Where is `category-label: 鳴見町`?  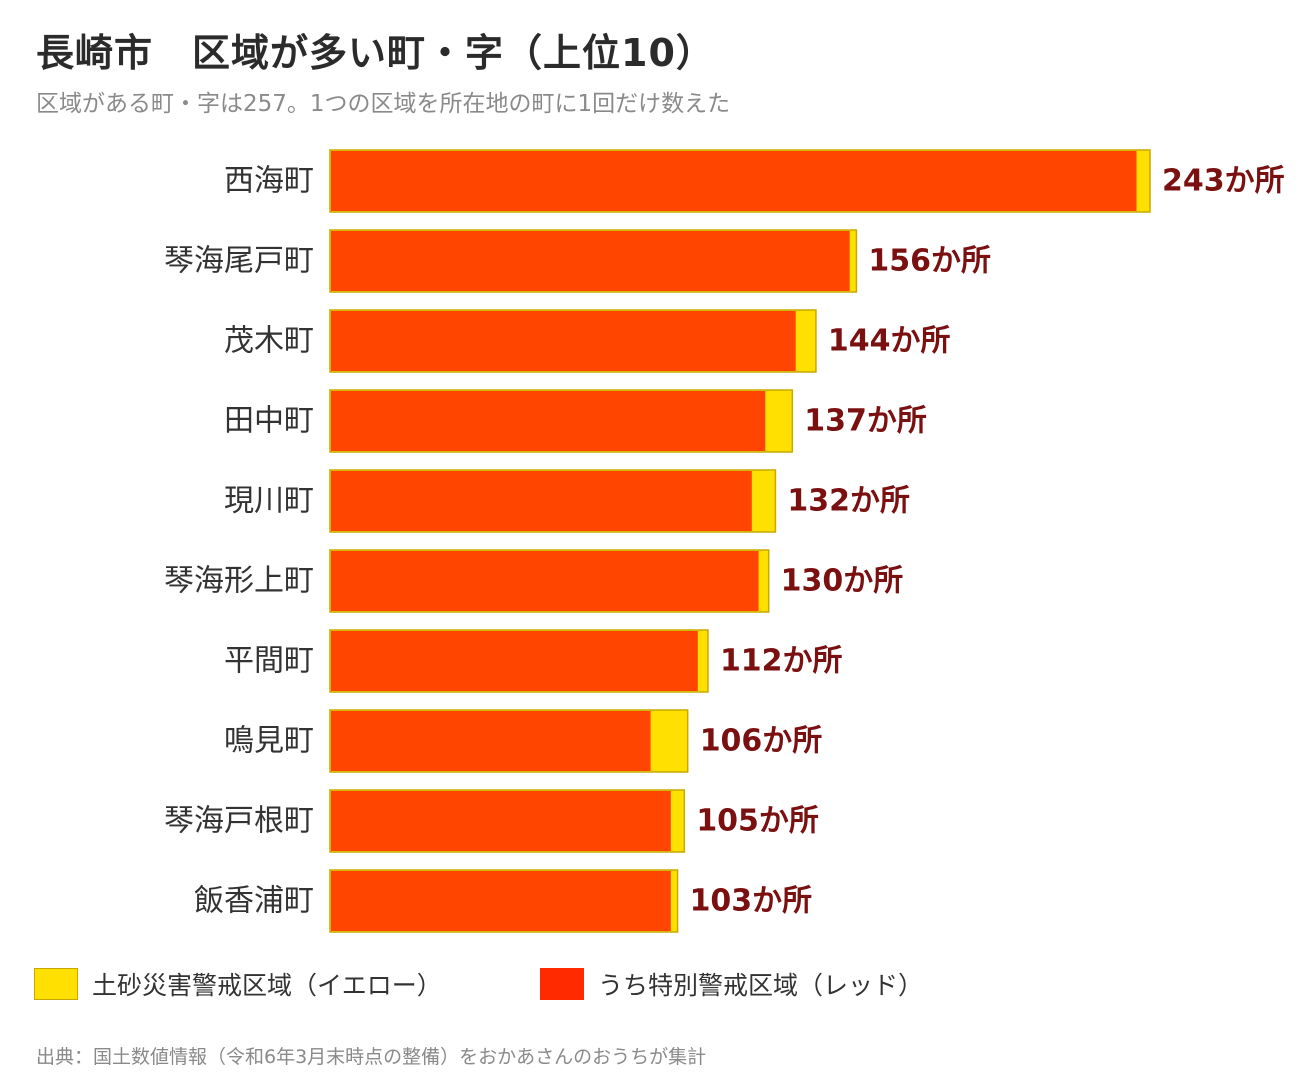
category-label: 鳴見町 is located at coordinates (269, 741).